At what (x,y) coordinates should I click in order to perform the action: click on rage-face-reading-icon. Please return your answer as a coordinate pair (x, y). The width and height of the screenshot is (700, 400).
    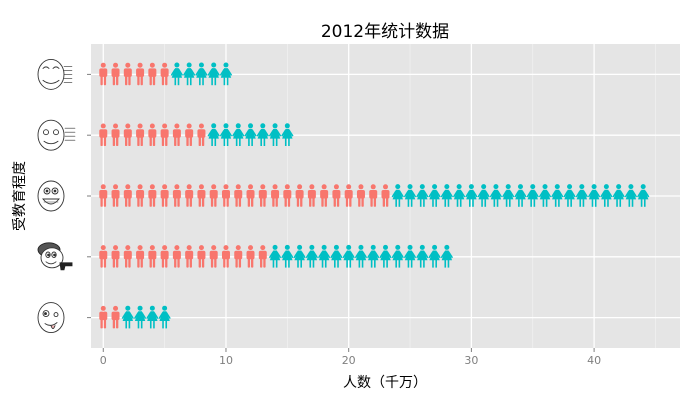
    Looking at the image, I should click on (55, 74).